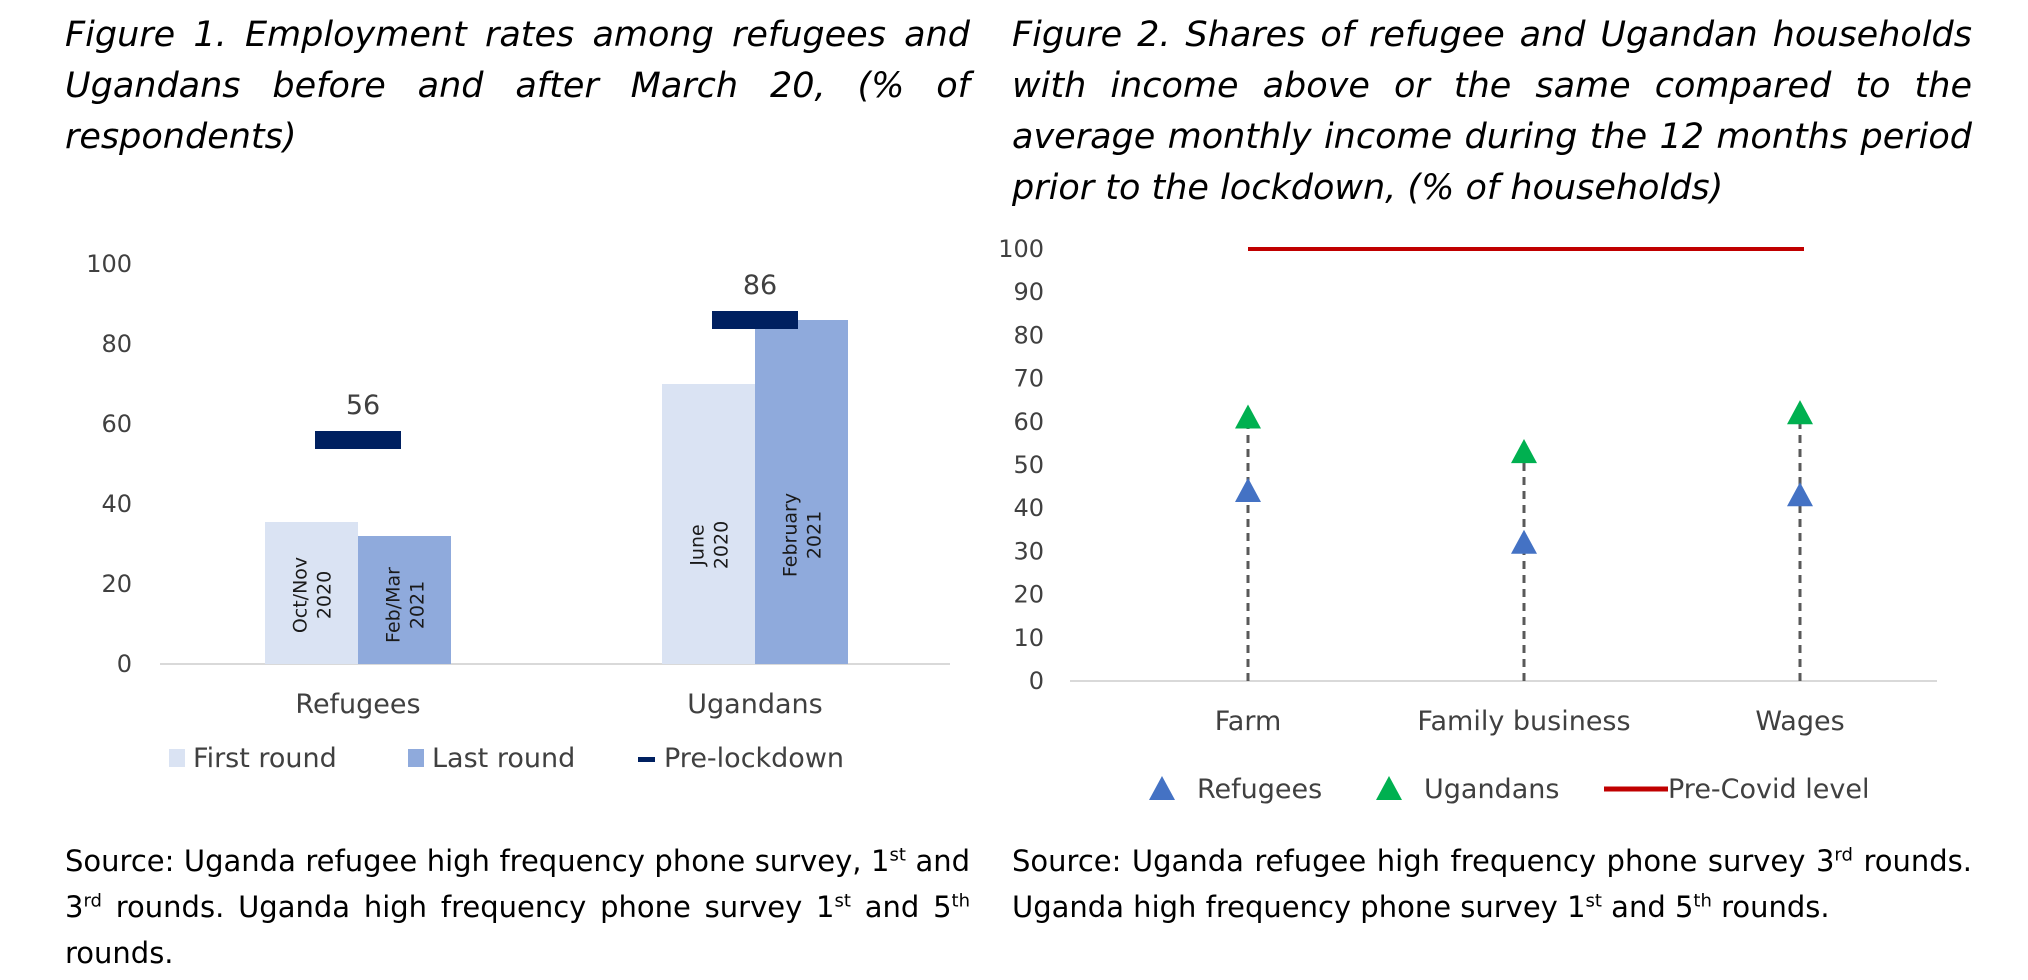  Describe the element at coordinates (754, 758) in the screenshot. I see `legend-label: Pre-lockdown` at that location.